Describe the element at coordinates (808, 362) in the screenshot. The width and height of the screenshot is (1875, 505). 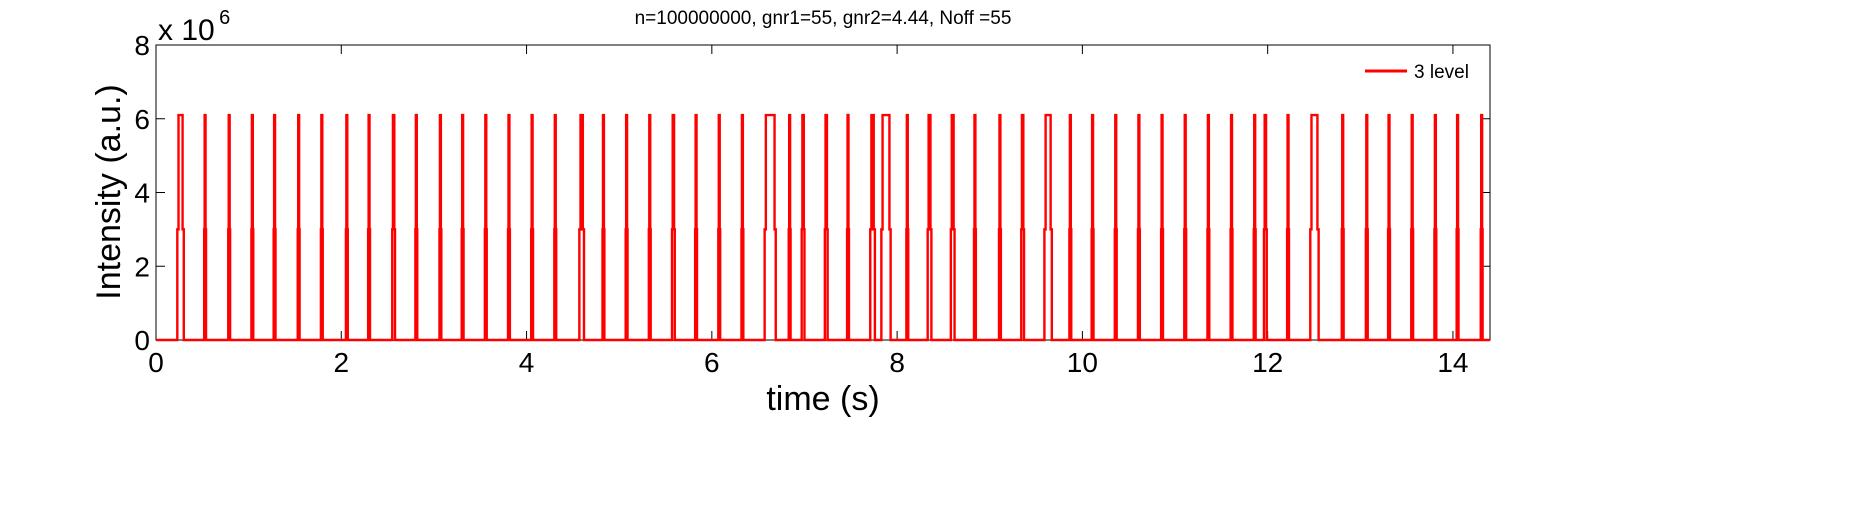
I see `x-tick-labels: 0 2 4 6 8 10 12 14` at that location.